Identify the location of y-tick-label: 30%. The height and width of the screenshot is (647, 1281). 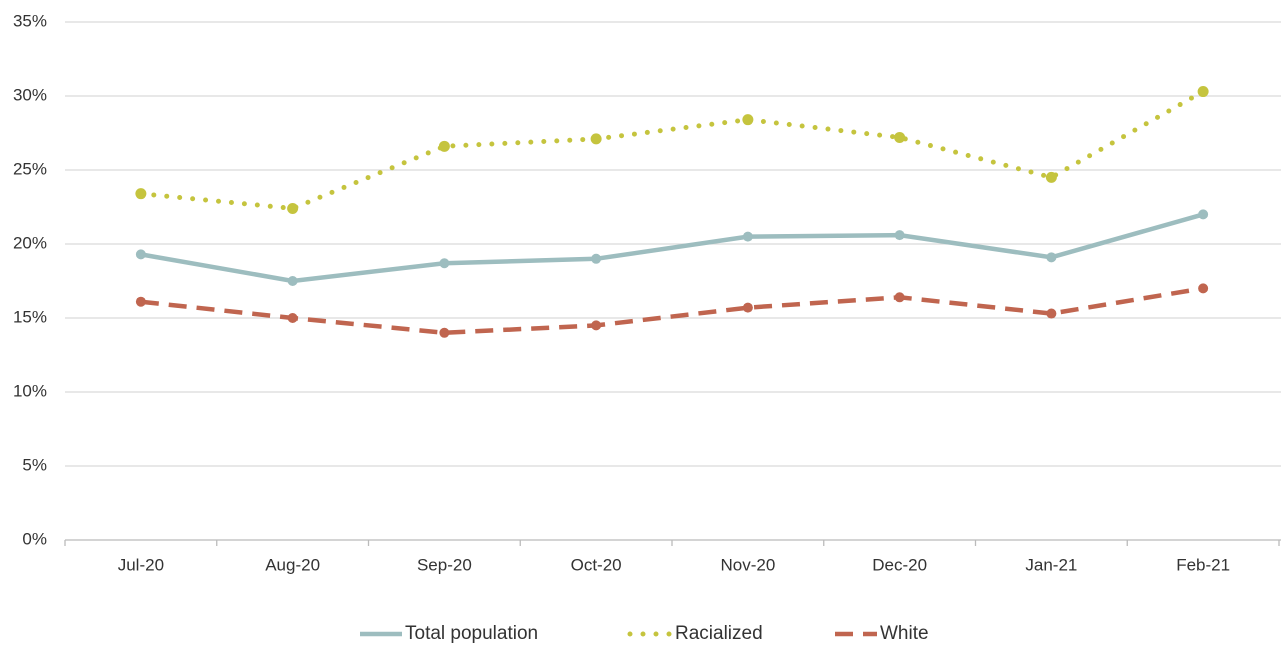
(30, 94).